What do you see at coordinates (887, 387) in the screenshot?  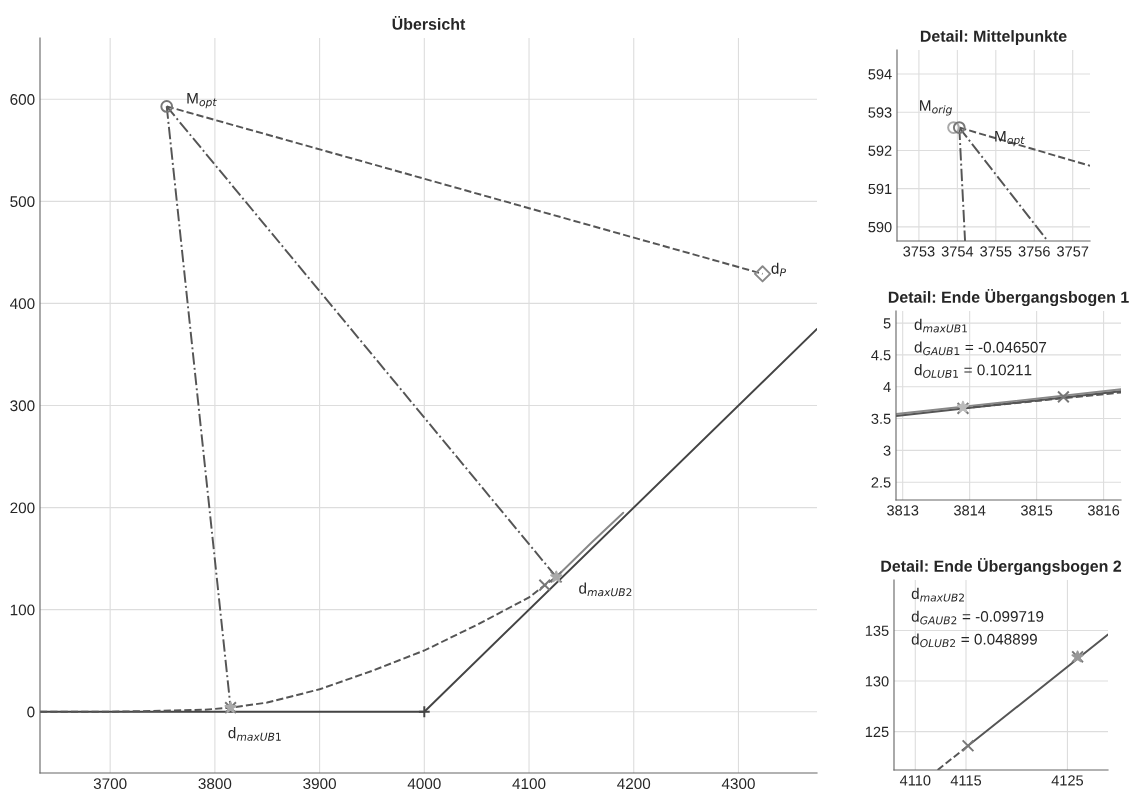 I see `y-tick-label: 4` at bounding box center [887, 387].